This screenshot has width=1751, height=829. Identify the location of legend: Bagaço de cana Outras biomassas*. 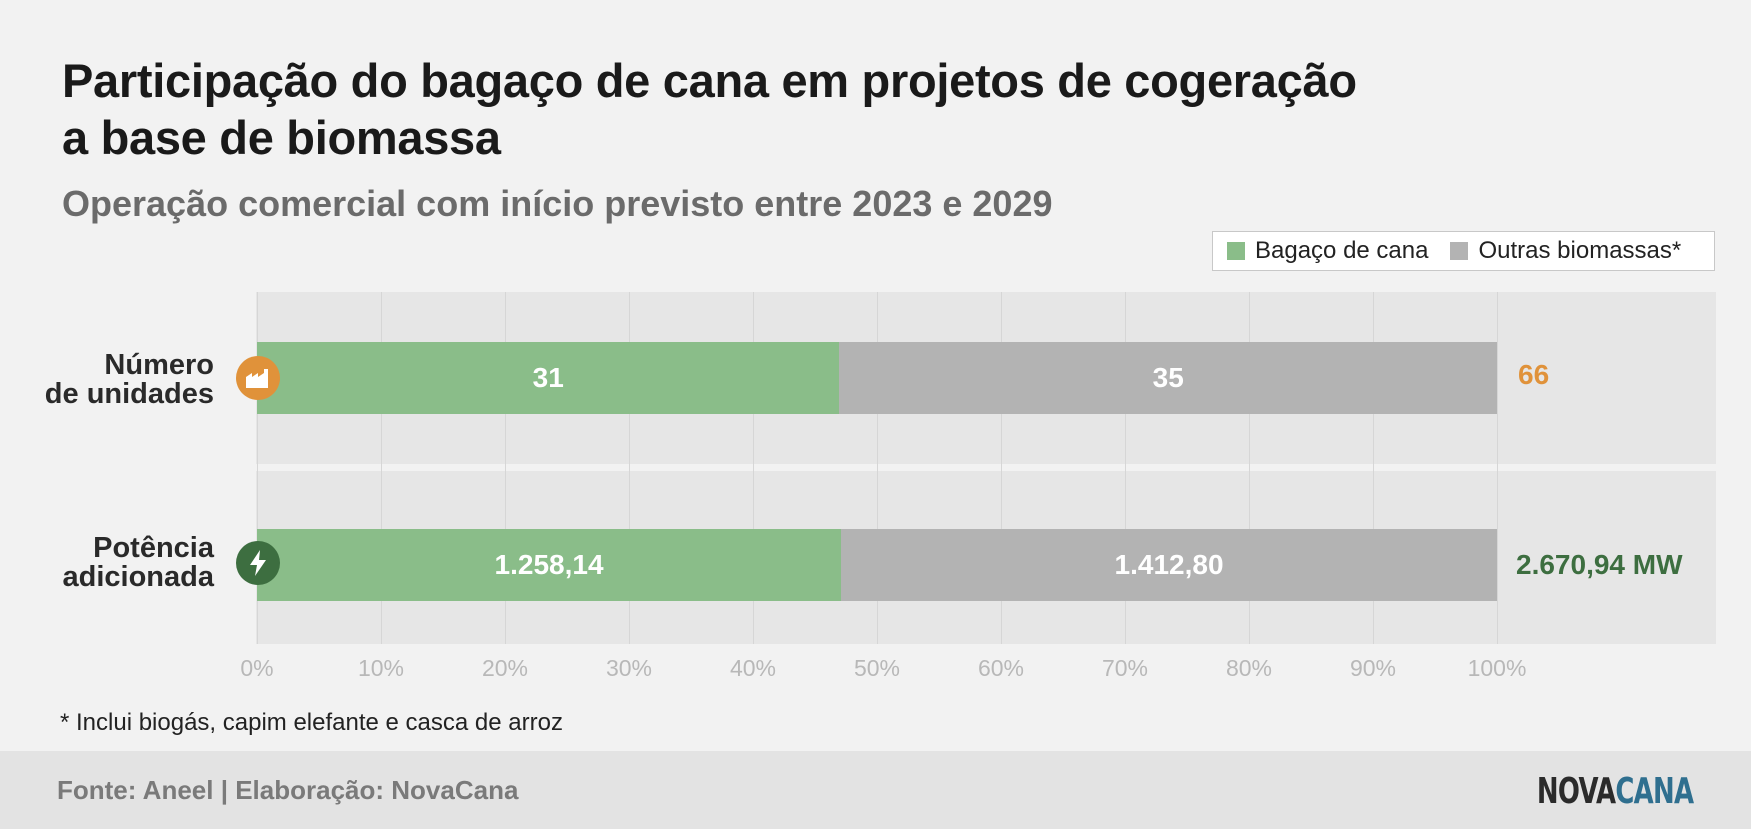
(1463, 251).